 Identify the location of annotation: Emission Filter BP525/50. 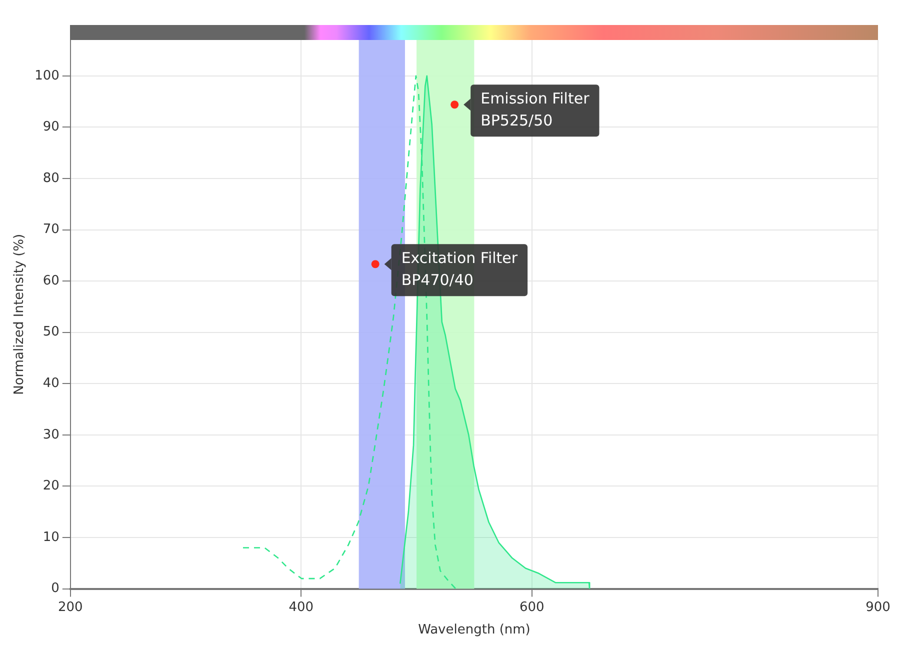
(535, 110).